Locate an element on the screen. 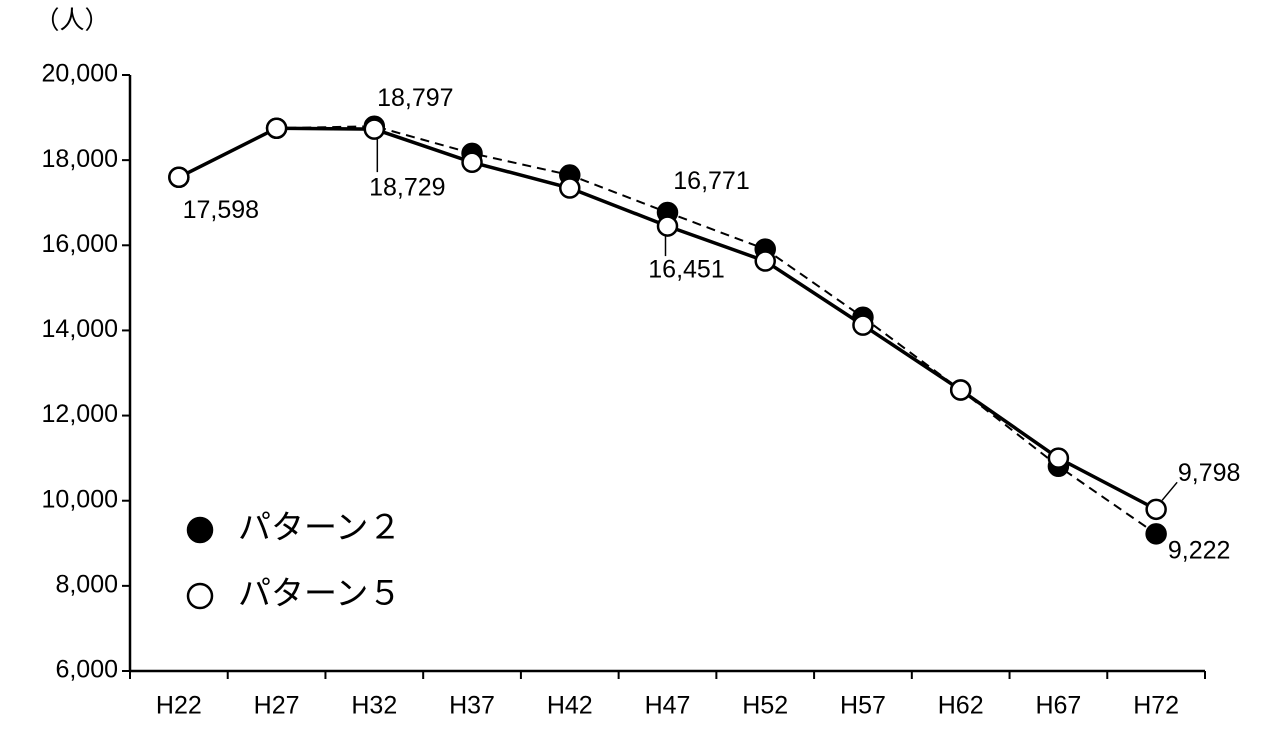 The height and width of the screenshot is (731, 1261). value-label: 9,222 is located at coordinates (1199, 550).